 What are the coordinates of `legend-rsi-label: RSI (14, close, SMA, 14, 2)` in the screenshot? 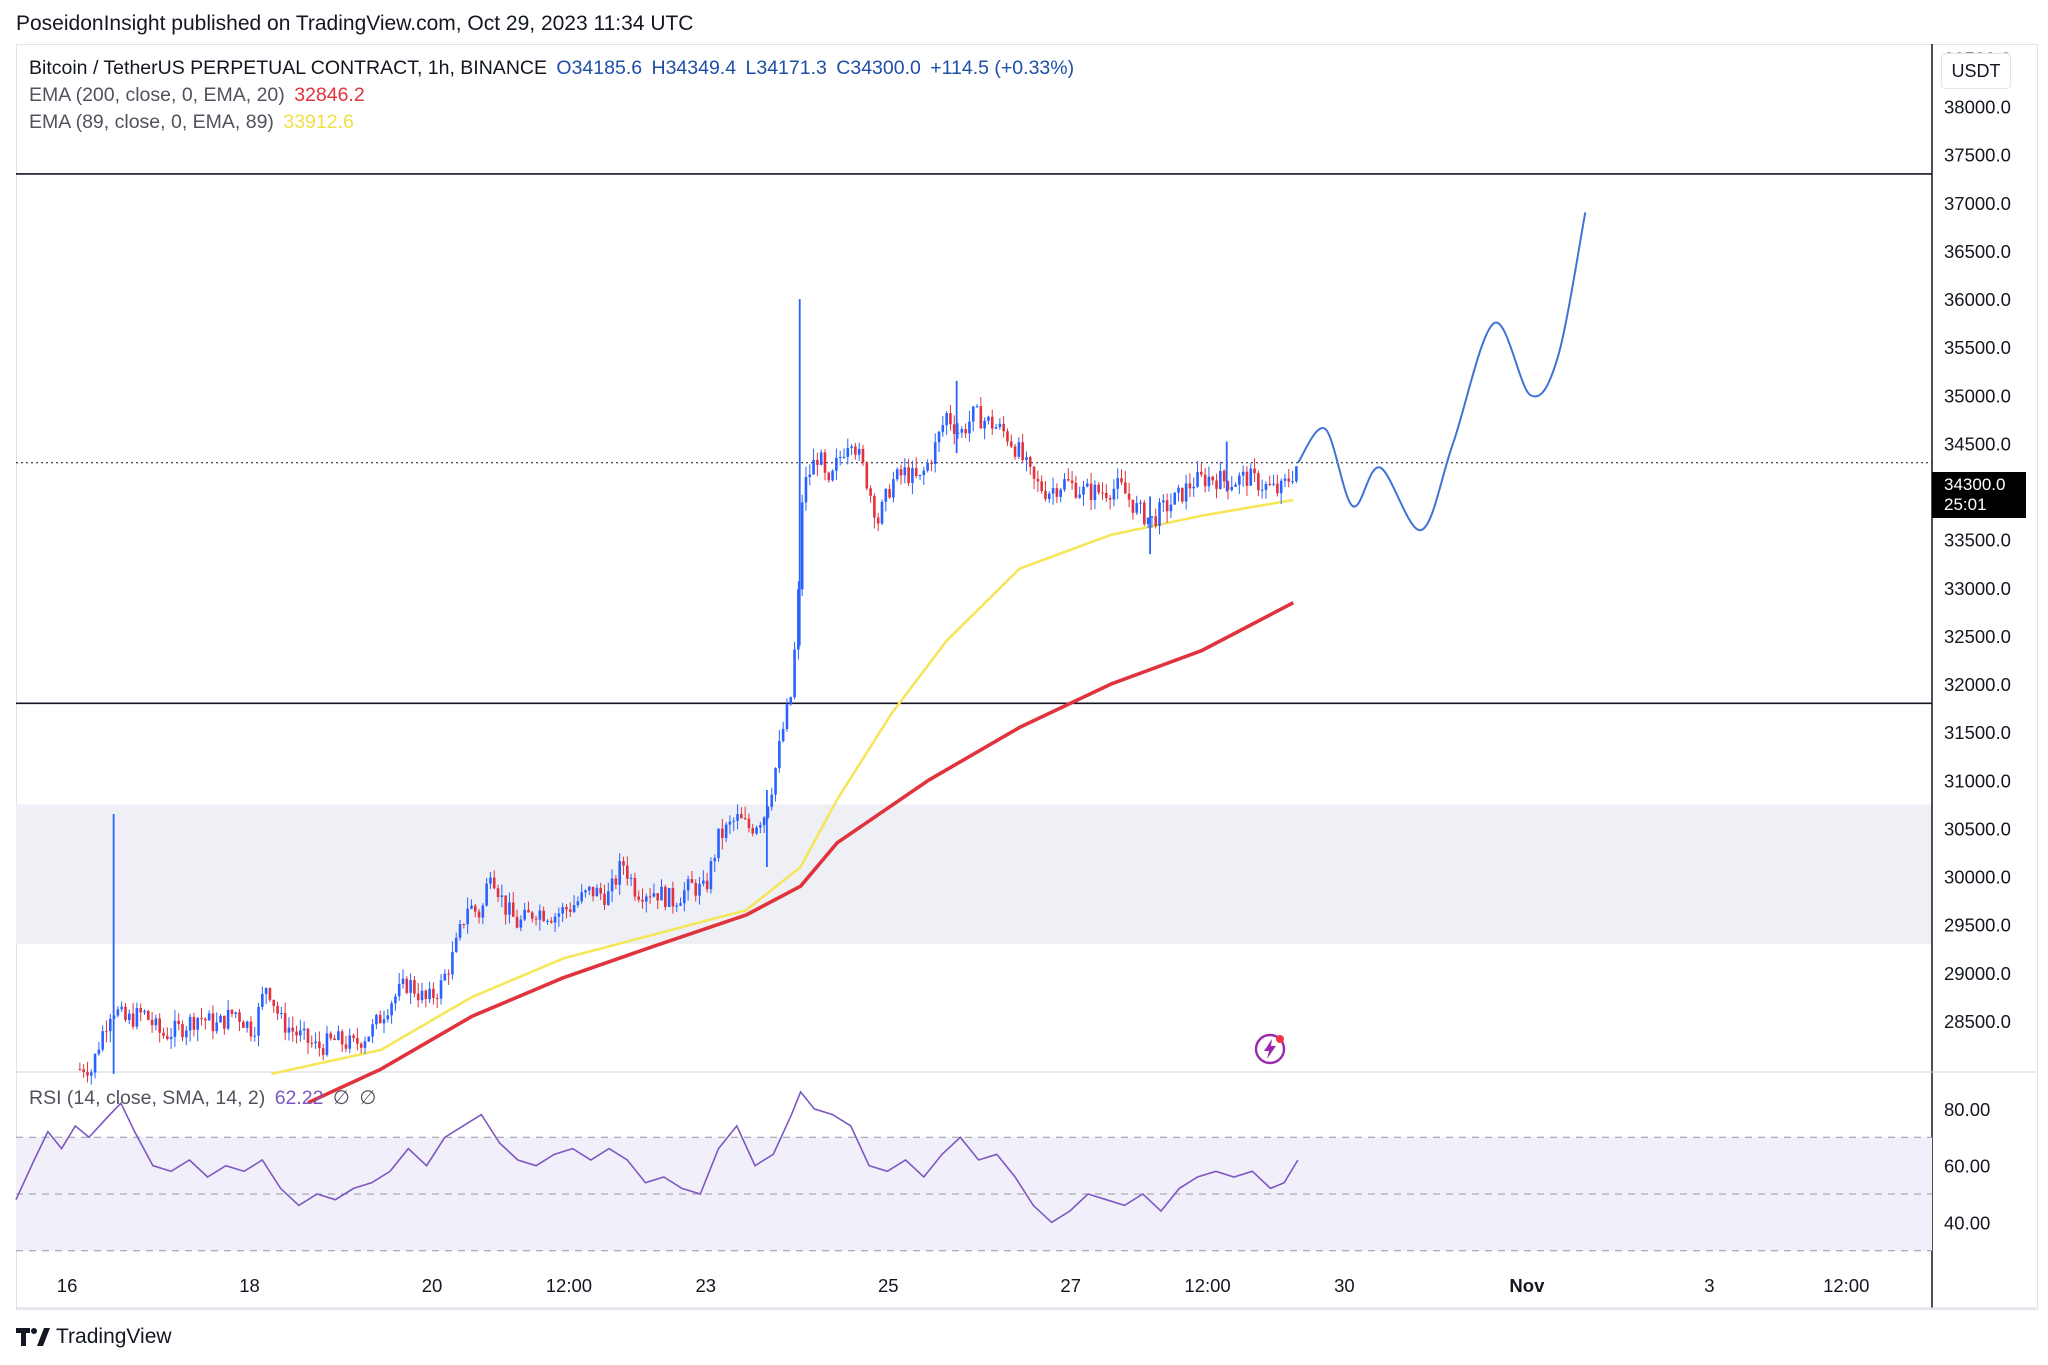 It's located at (147, 1098).